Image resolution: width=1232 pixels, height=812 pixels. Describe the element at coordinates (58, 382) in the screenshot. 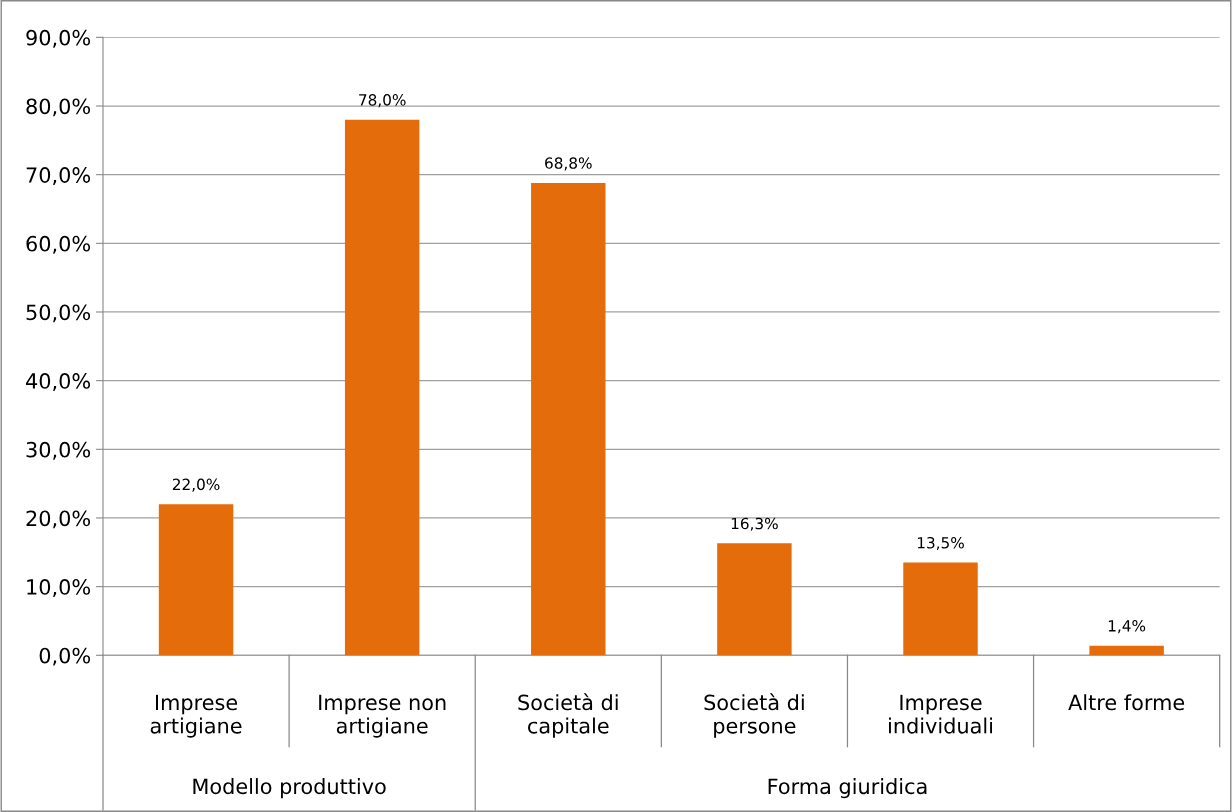

I see `y-tick-label: 40,0%` at that location.